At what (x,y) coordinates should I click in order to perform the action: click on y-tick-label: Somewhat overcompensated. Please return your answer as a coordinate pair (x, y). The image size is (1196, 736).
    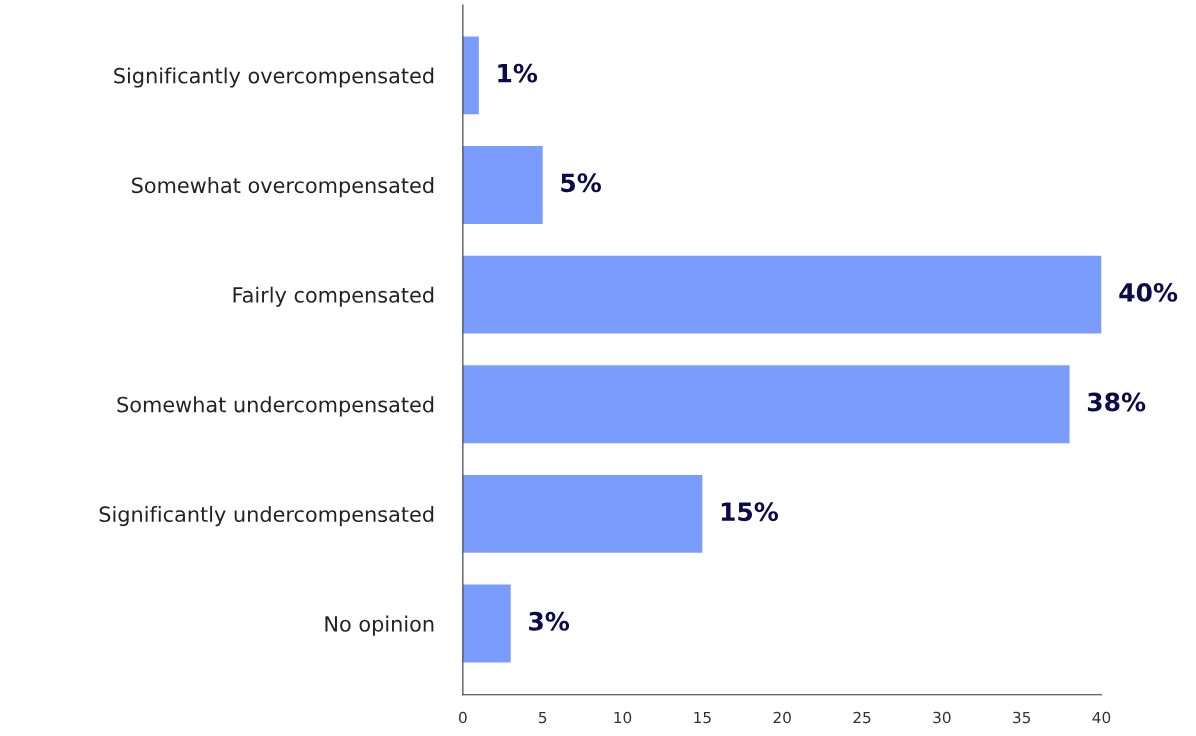
    Looking at the image, I should click on (283, 187).